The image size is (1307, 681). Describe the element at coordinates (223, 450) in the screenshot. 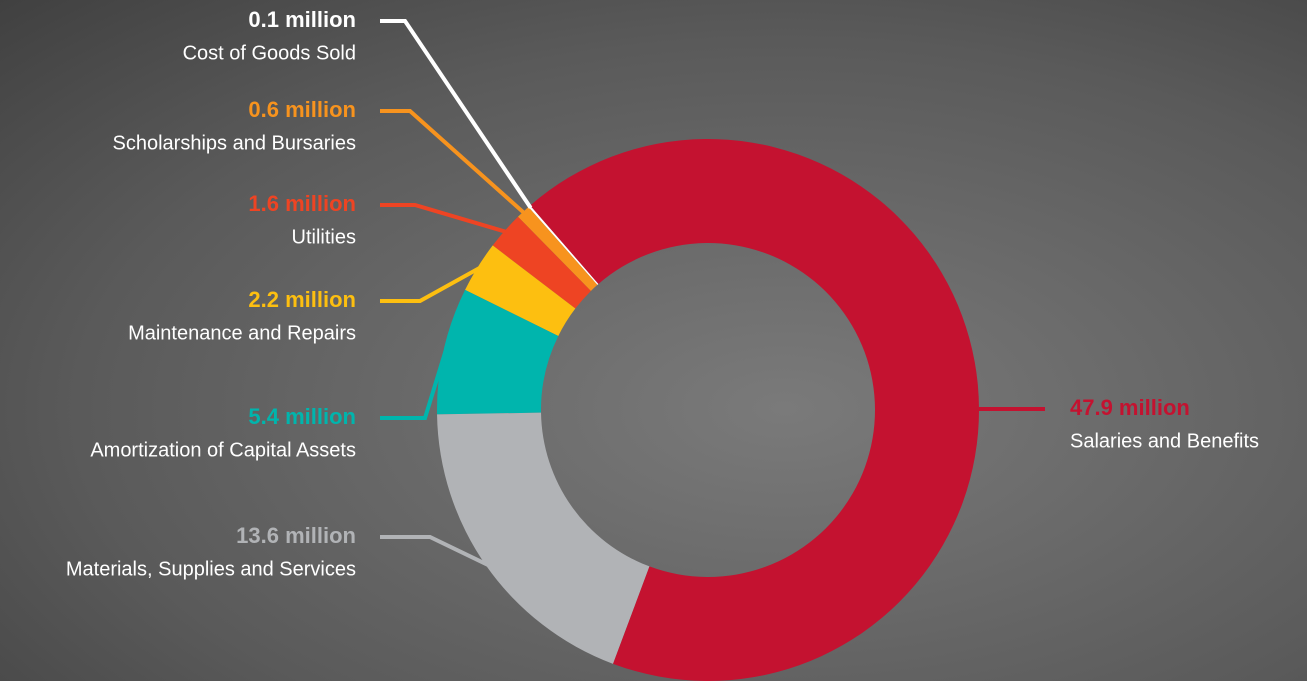

I see `category-label: Amortization of Capital Assets` at that location.